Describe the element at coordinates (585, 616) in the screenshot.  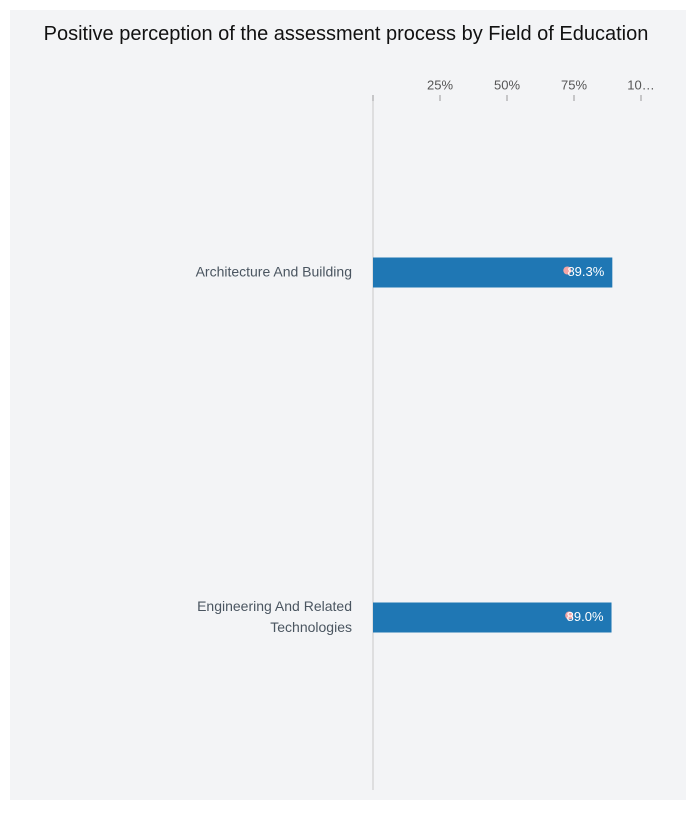
I see `value-label: 89.0%` at that location.